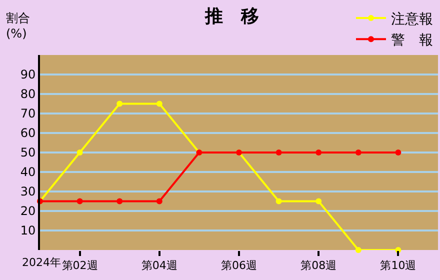 The image size is (440, 280). What do you see at coordinates (18, 26) in the screenshot?
I see `y-axis-title: 割合 (%)` at bounding box center [18, 26].